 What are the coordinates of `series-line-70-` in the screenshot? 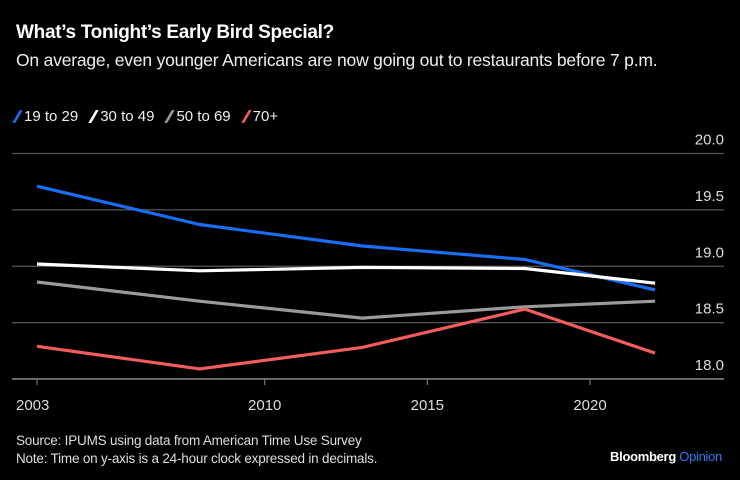 It's located at (346, 339).